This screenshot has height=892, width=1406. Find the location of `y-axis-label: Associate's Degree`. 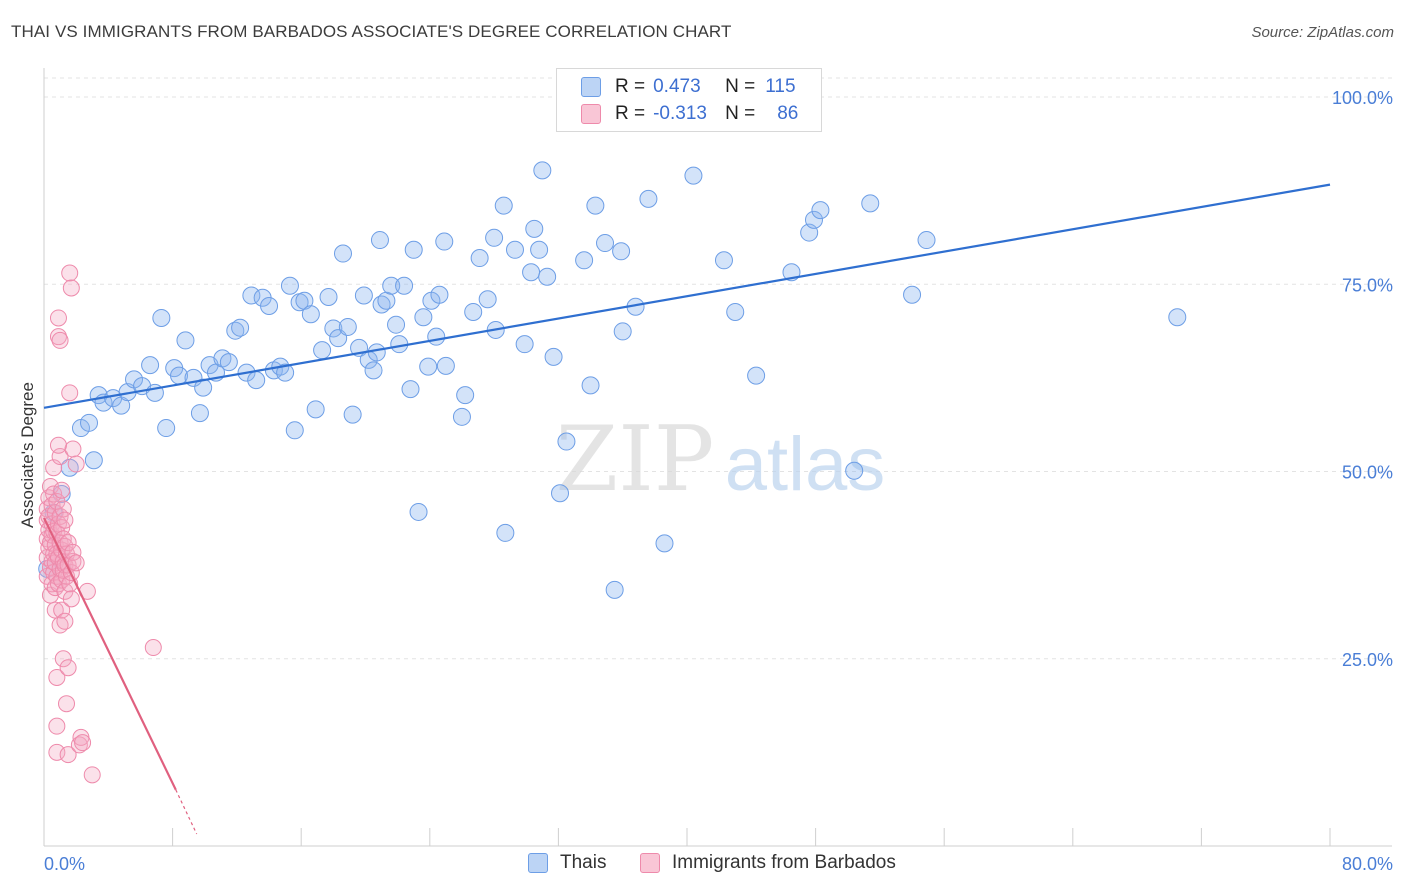

y-axis-label: Associate's Degree is located at coordinates (27, 455).